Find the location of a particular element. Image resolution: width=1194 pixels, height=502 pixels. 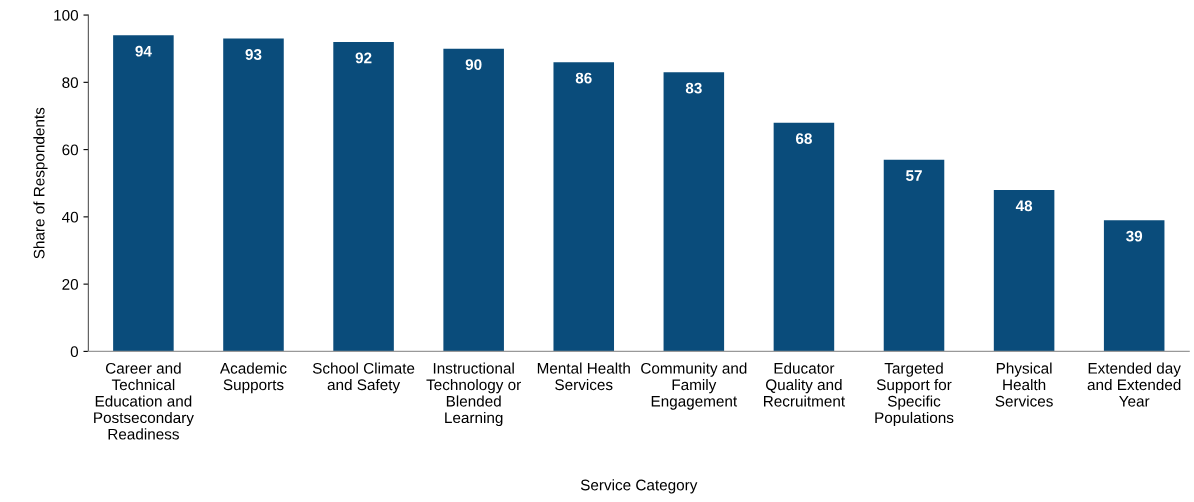

data-label: 90 is located at coordinates (473, 65).